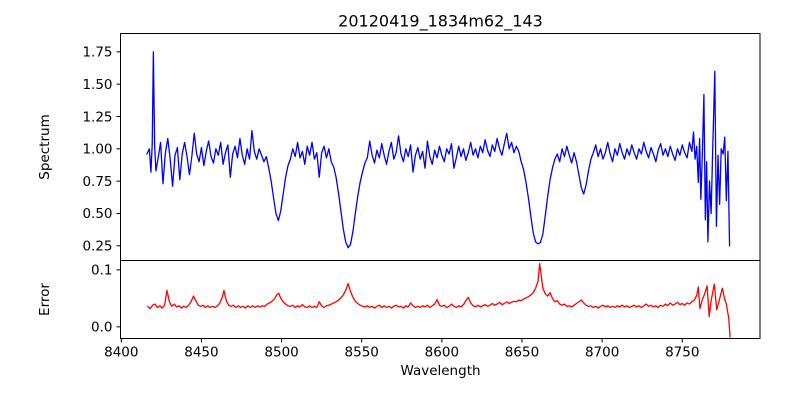  What do you see at coordinates (682, 353) in the screenshot?
I see `x-tick-label: 8750` at bounding box center [682, 353].